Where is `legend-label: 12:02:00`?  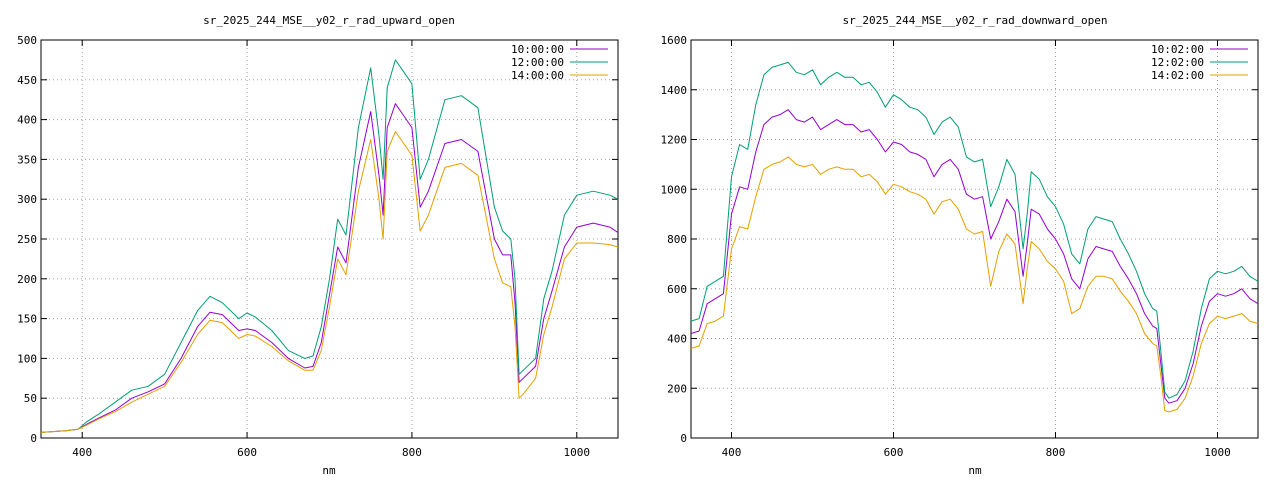 legend-label: 12:02:00 is located at coordinates (1177, 62).